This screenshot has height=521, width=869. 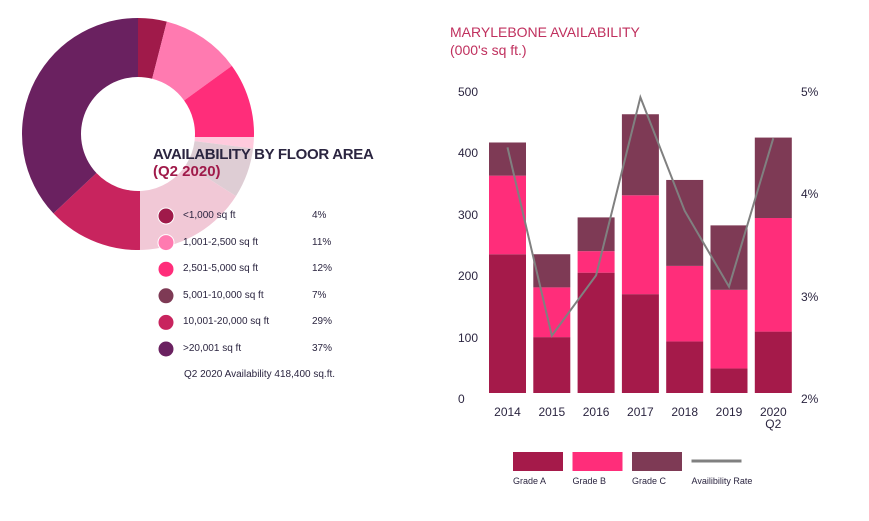 I want to click on y-tick-label: 500, so click(x=468, y=92).